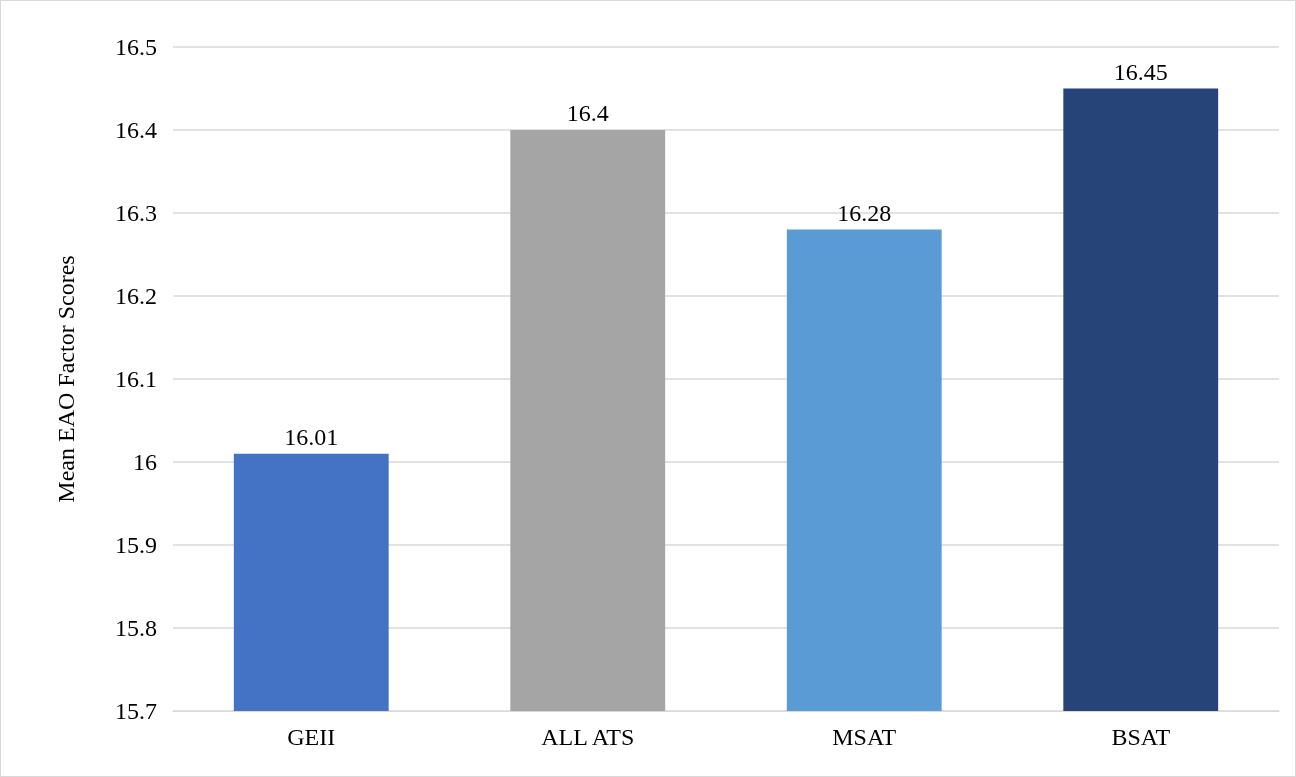  What do you see at coordinates (864, 212) in the screenshot?
I see `data-label: 16.28` at bounding box center [864, 212].